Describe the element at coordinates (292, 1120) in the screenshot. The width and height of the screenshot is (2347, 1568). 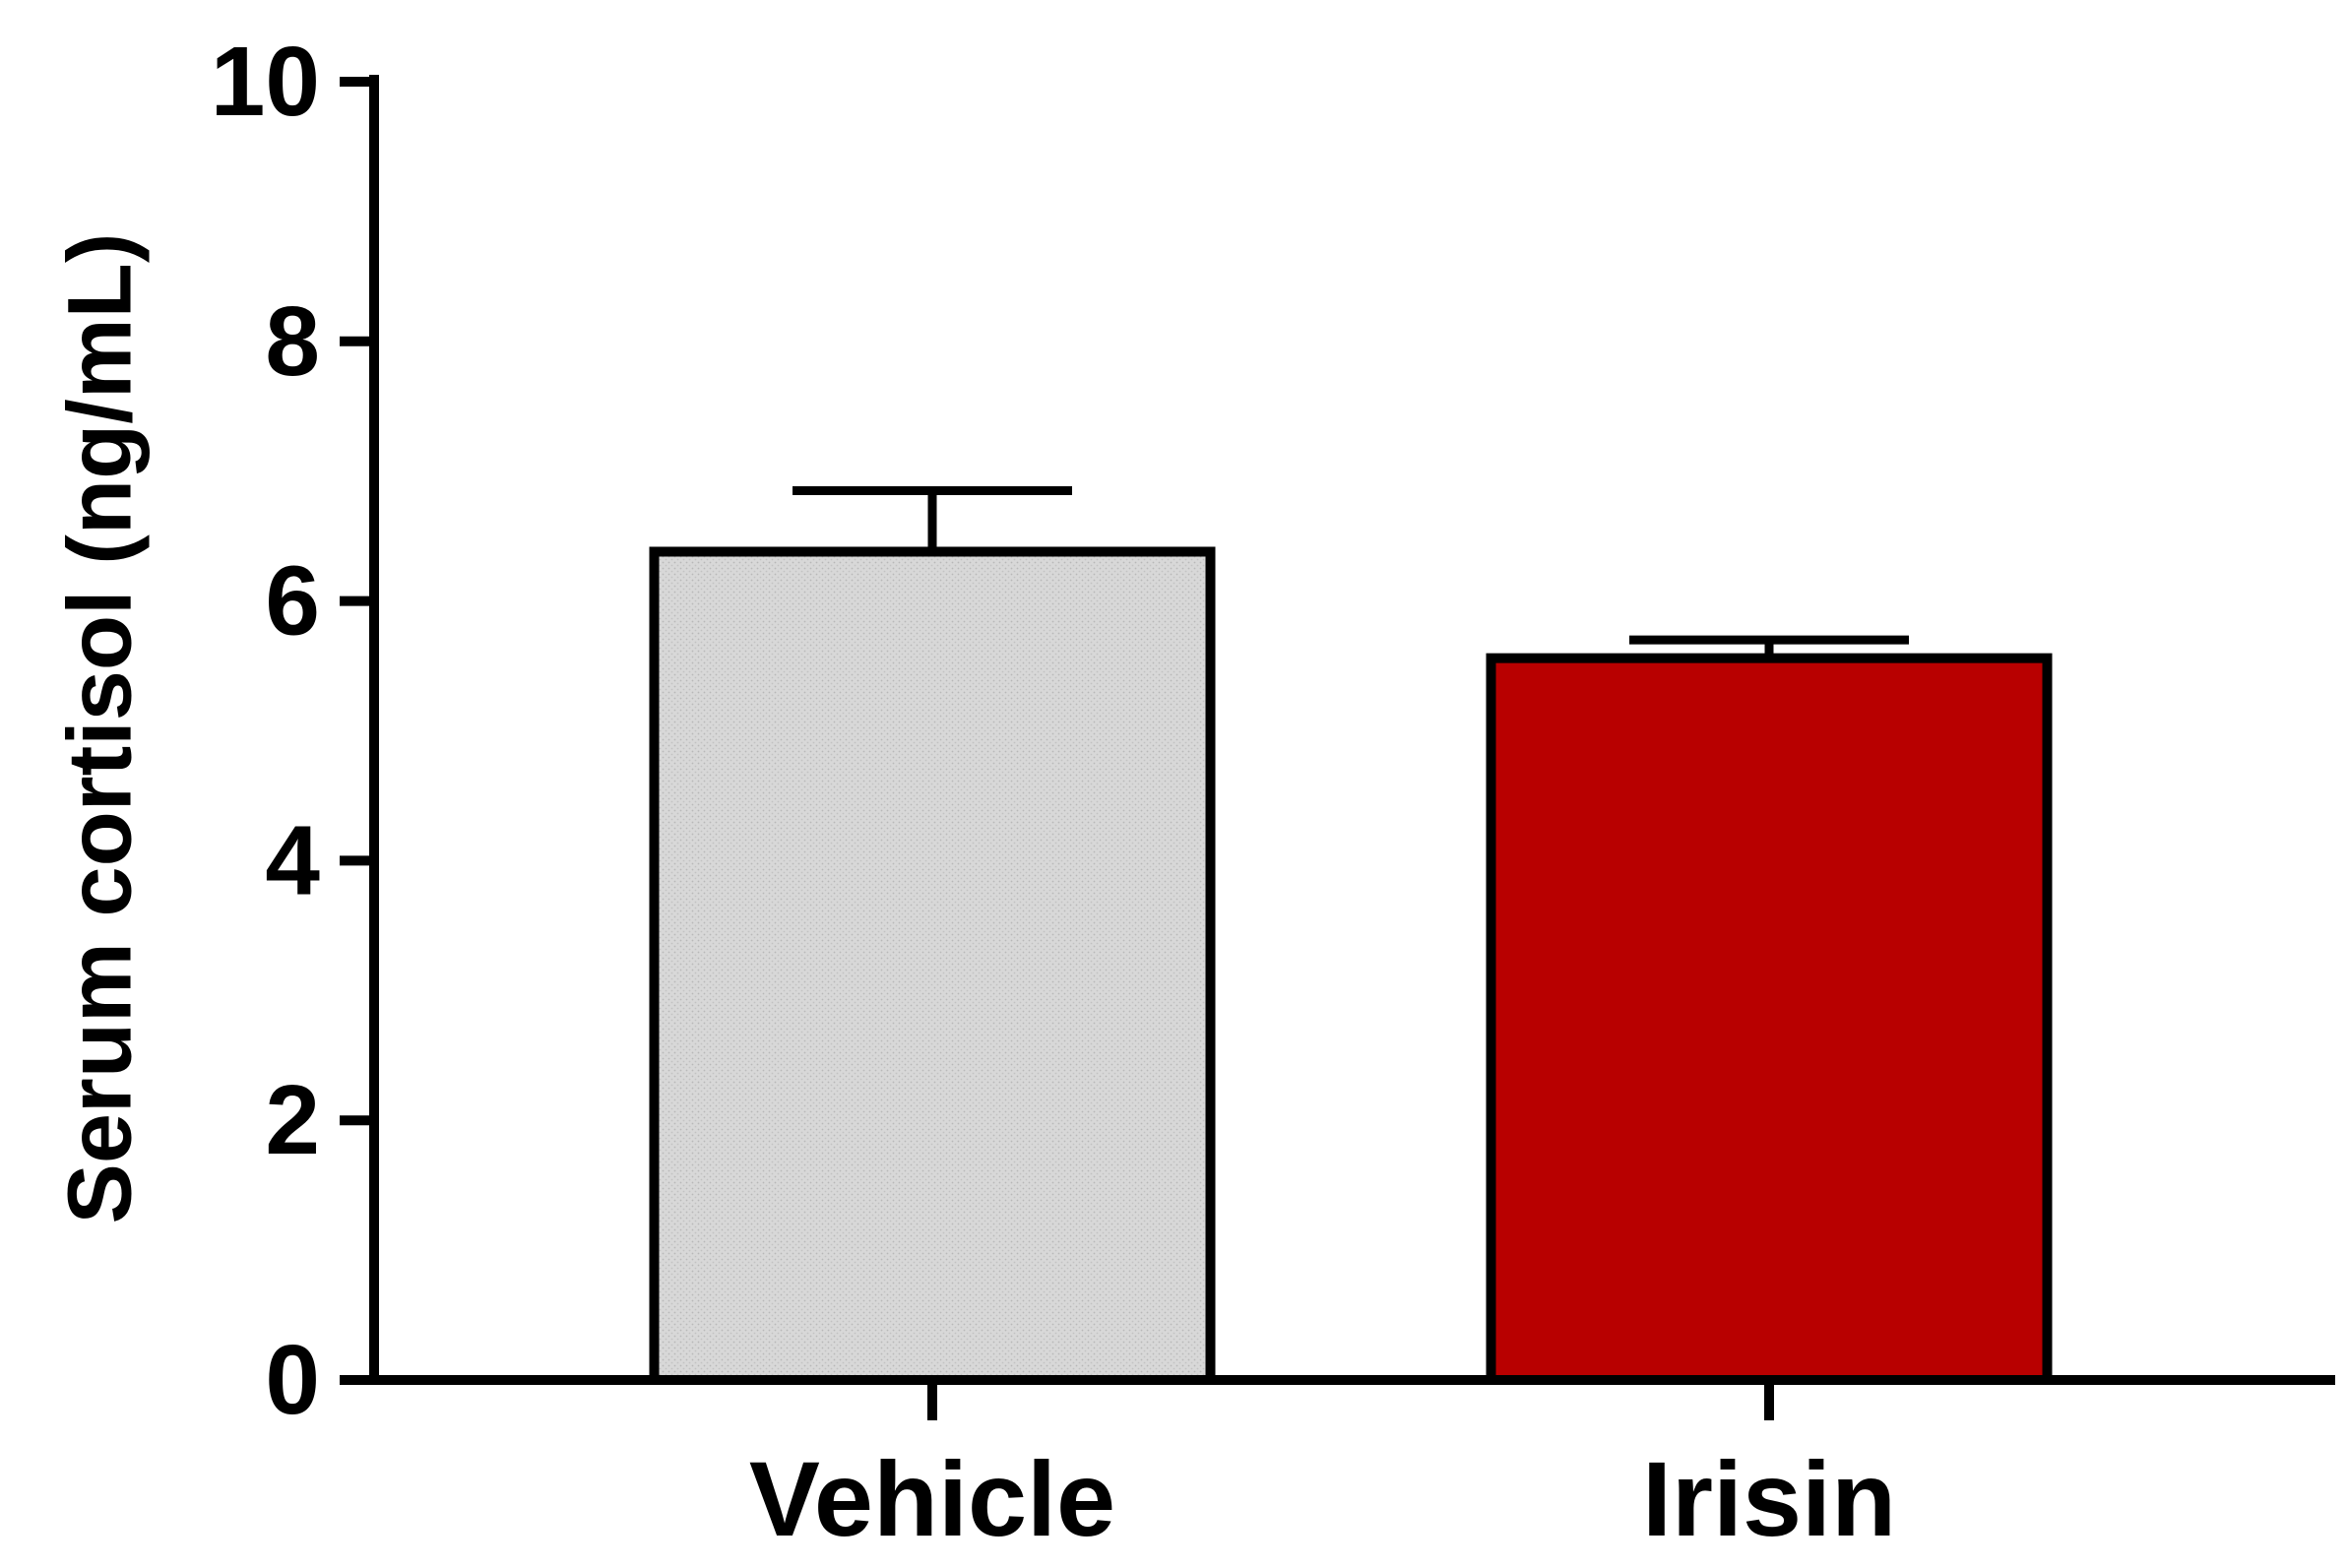
I see `y-tick-label: 2` at that location.